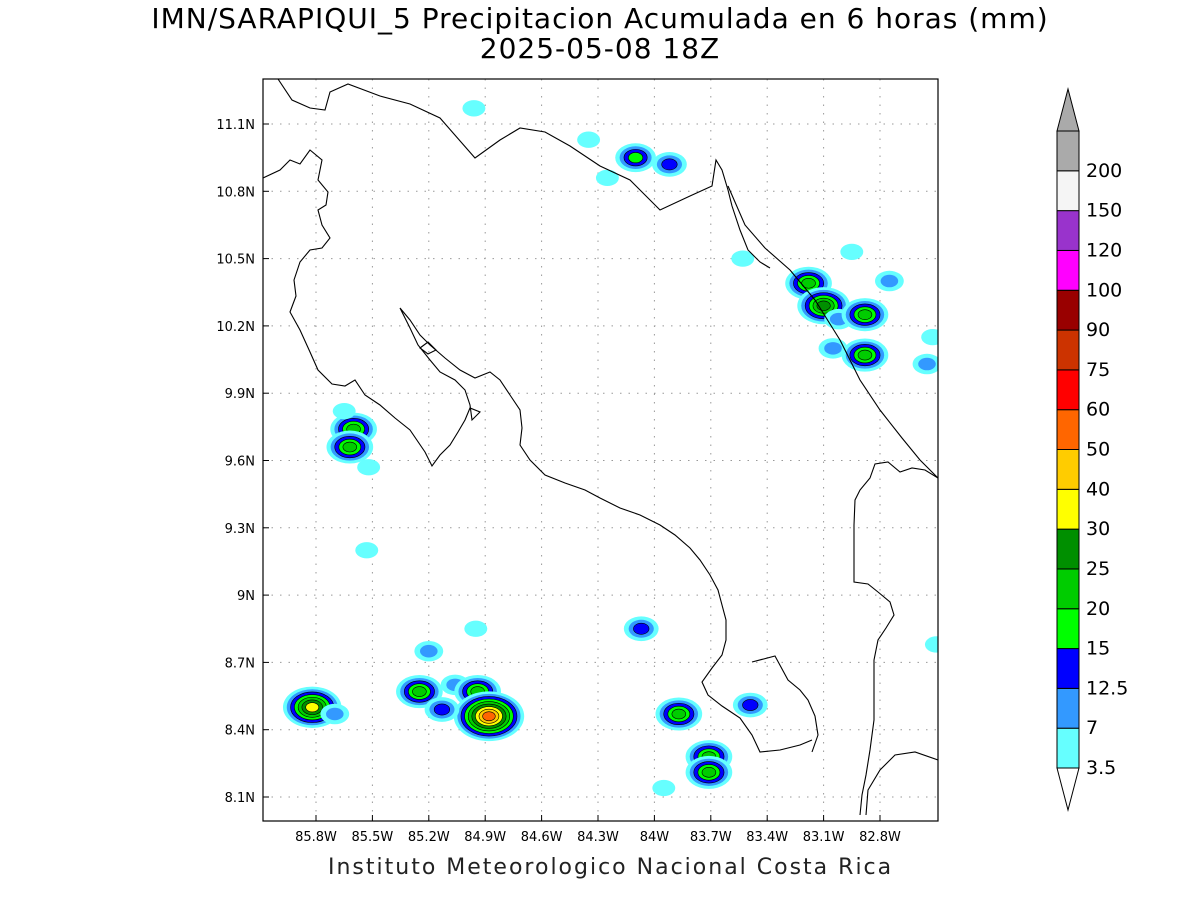 This screenshot has width=1200, height=900. Describe the element at coordinates (655, 837) in the screenshot. I see `x-tick-label: 84W` at that location.